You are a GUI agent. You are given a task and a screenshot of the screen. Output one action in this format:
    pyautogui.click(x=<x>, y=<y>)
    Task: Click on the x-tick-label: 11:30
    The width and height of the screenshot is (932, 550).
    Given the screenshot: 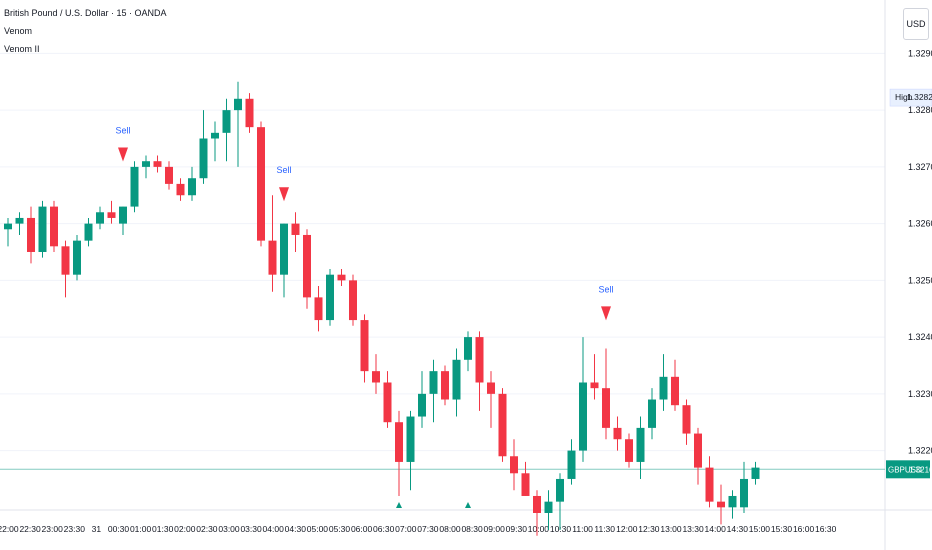 What is the action you would take?
    pyautogui.click(x=604, y=529)
    